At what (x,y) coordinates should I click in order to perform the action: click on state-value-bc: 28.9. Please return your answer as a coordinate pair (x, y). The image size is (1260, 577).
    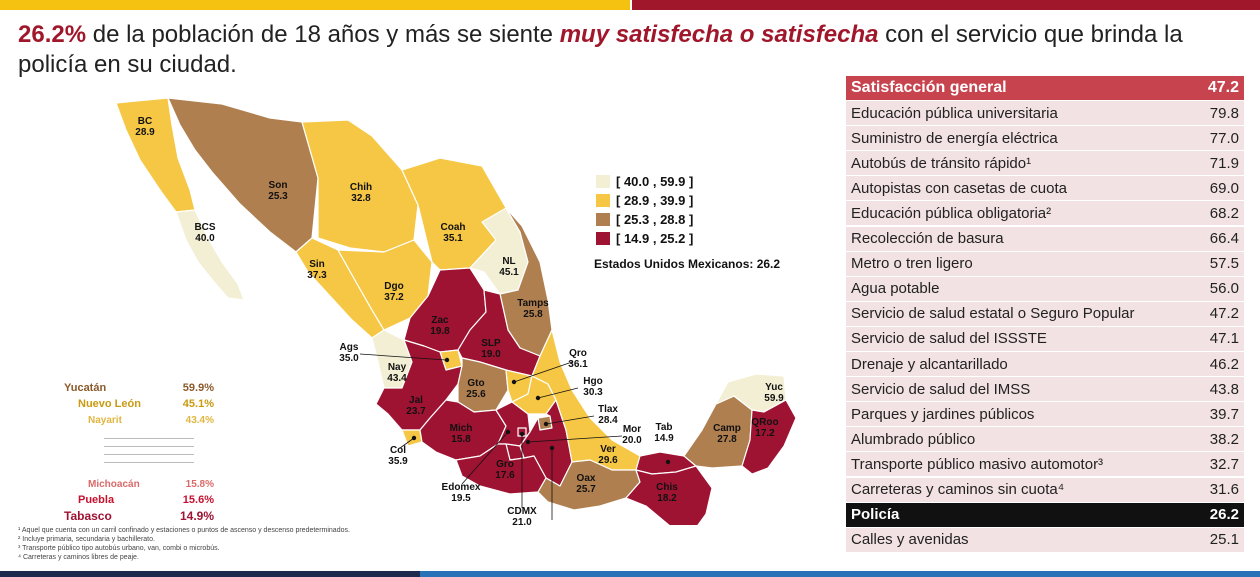
    Looking at the image, I should click on (145, 132).